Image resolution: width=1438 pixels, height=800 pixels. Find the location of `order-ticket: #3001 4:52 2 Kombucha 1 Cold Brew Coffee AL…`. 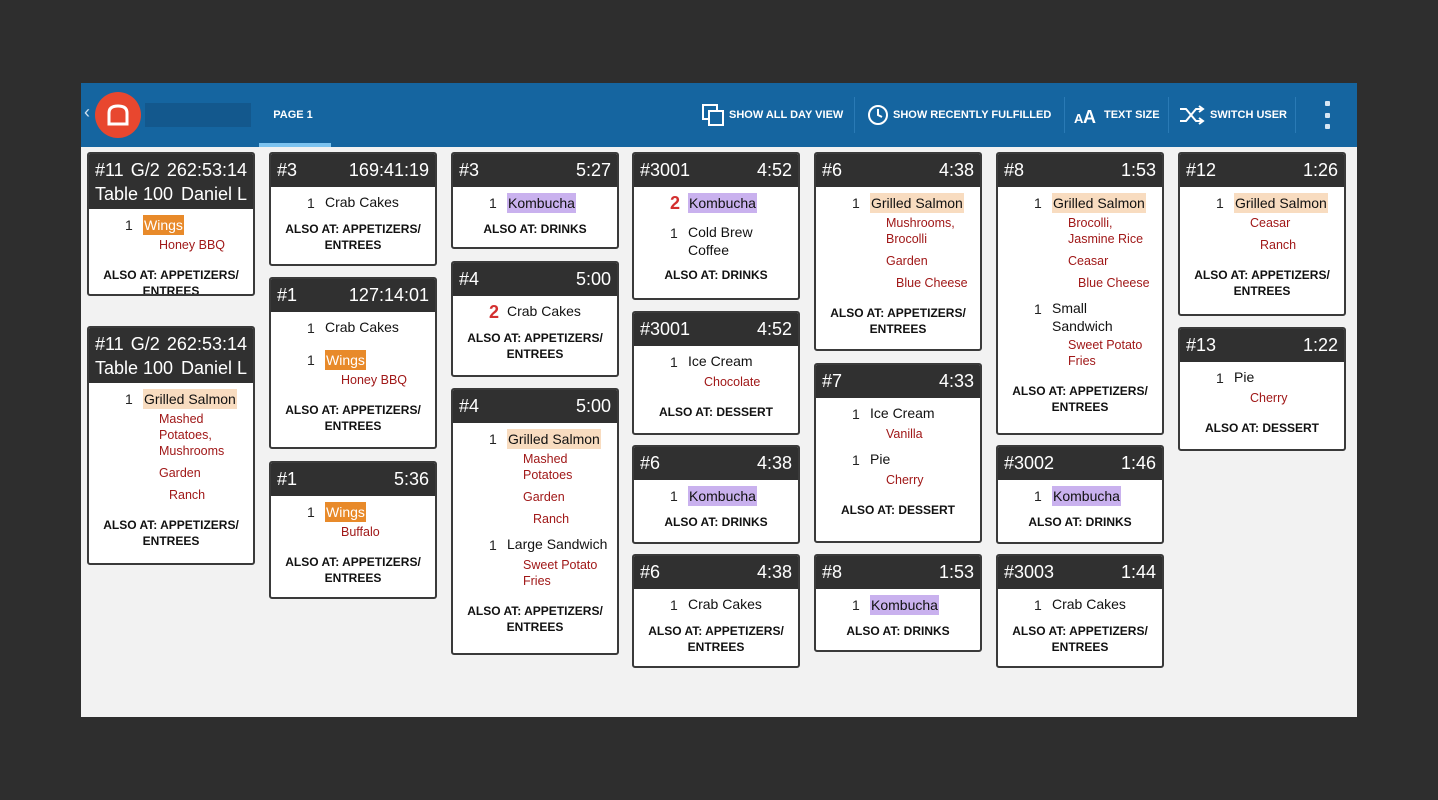

order-ticket: #3001 4:52 2 Kombucha 1 Cold Brew Coffee AL… is located at coordinates (716, 226).